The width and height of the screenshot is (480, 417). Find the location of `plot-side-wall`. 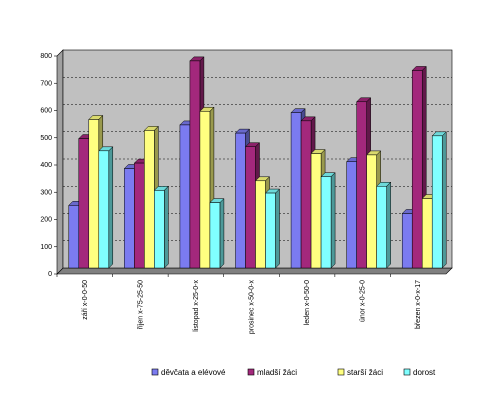

plot-side-wall is located at coordinates (60, 162).